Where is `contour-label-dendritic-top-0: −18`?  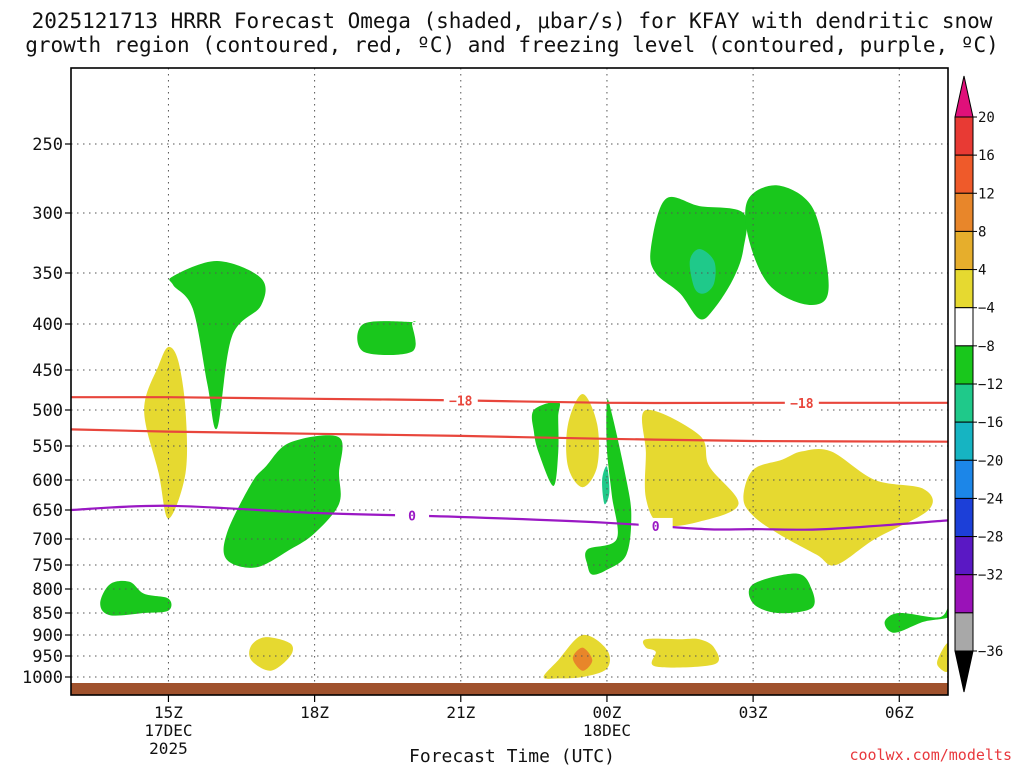 contour-label-dendritic-top-0: −18 is located at coordinates (461, 401).